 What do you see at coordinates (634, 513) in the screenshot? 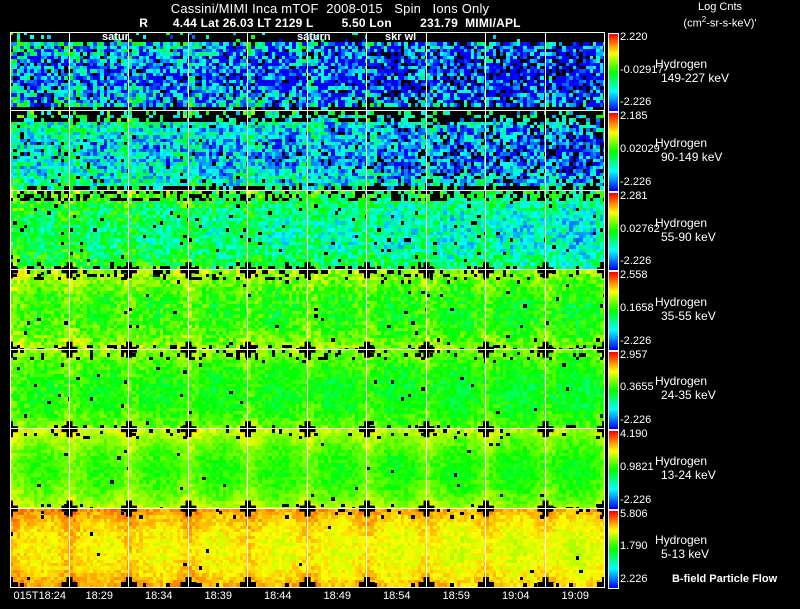
I see `colorbar-tick-max-panel-7: 5.806` at bounding box center [634, 513].